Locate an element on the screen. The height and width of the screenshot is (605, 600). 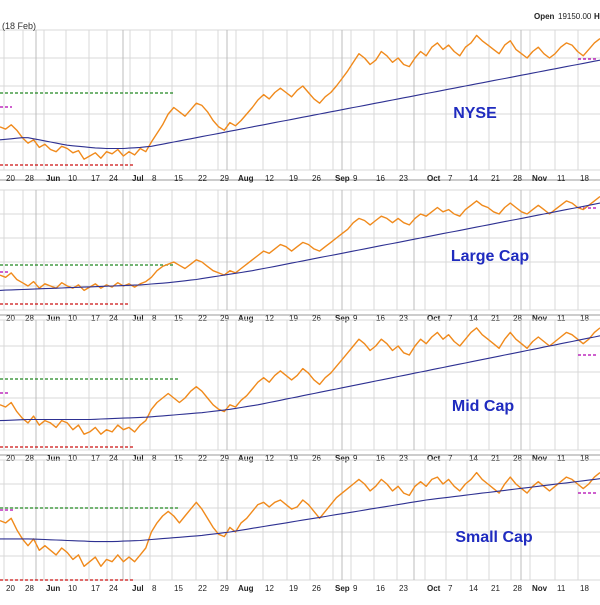
chart-header: (18 Feb) Open 19150.00 H is located at coordinates (300, 15).